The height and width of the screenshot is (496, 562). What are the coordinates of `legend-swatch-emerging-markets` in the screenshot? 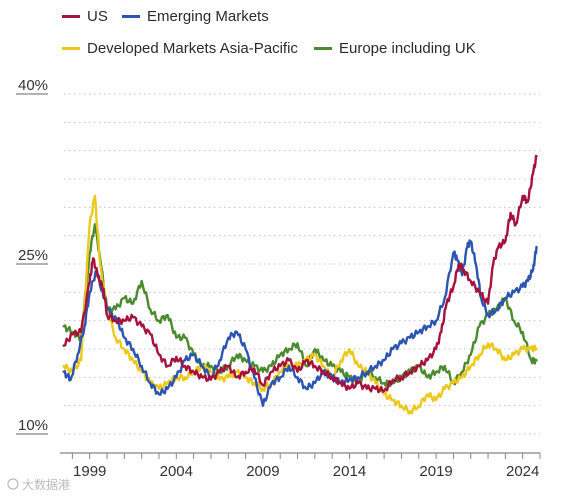 It's located at (131, 16).